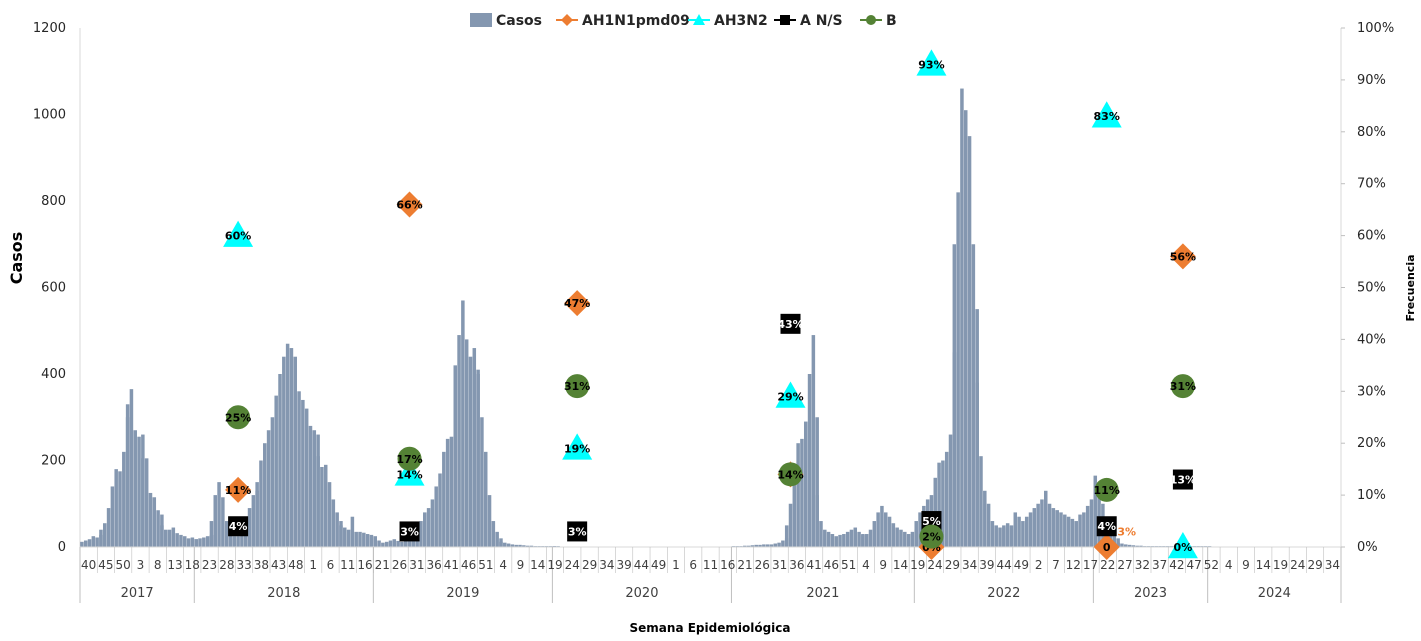  I want to click on week-tick-label: 36, so click(796, 565).